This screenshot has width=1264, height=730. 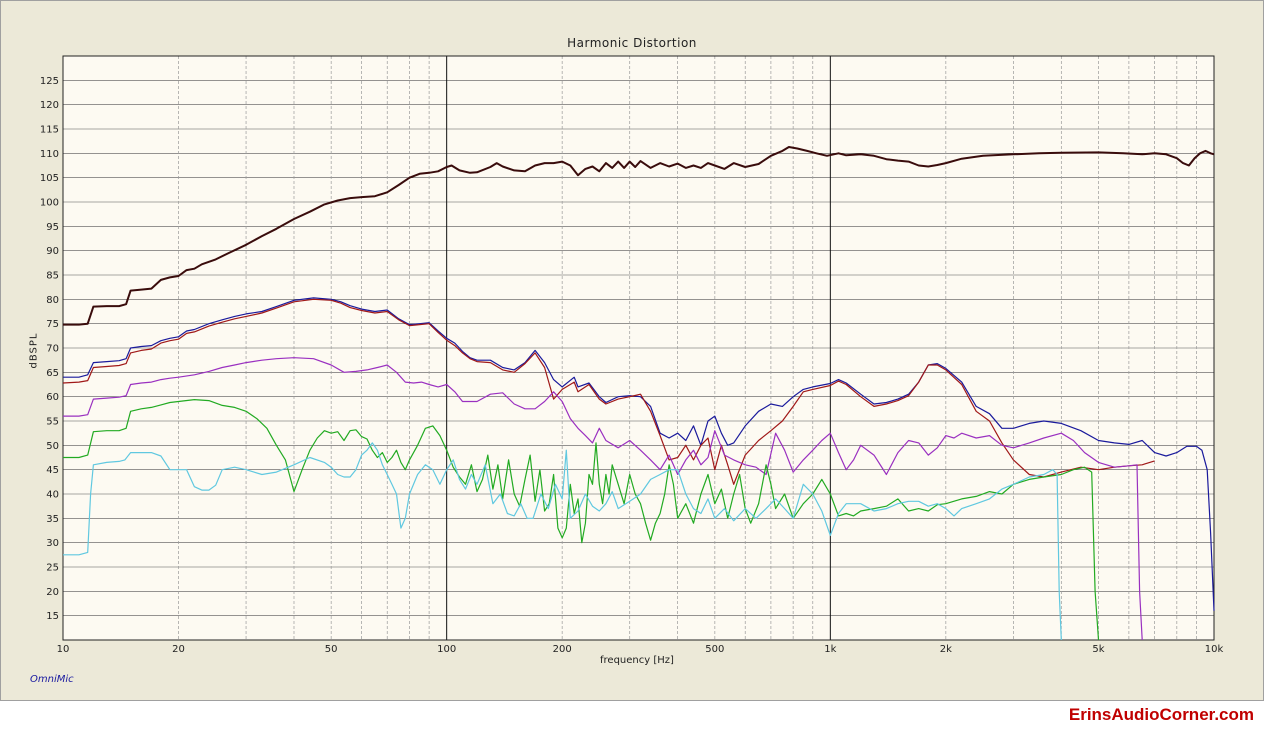 I want to click on y-tick-label: 15, so click(x=52, y=616).